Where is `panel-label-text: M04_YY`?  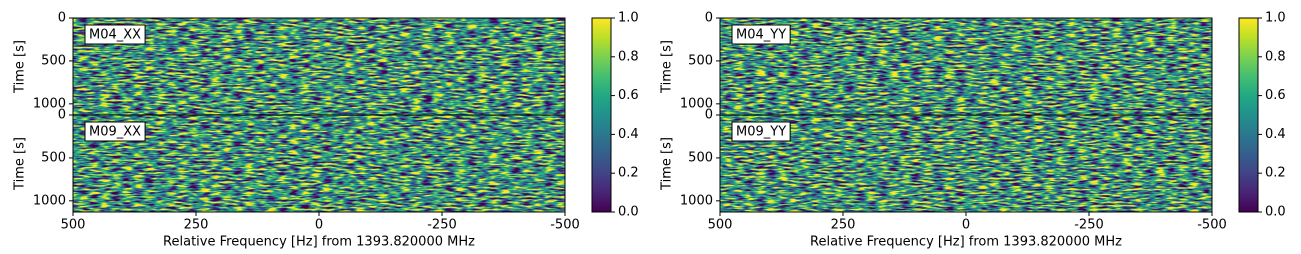 panel-label-text: M04_YY is located at coordinates (761, 35).